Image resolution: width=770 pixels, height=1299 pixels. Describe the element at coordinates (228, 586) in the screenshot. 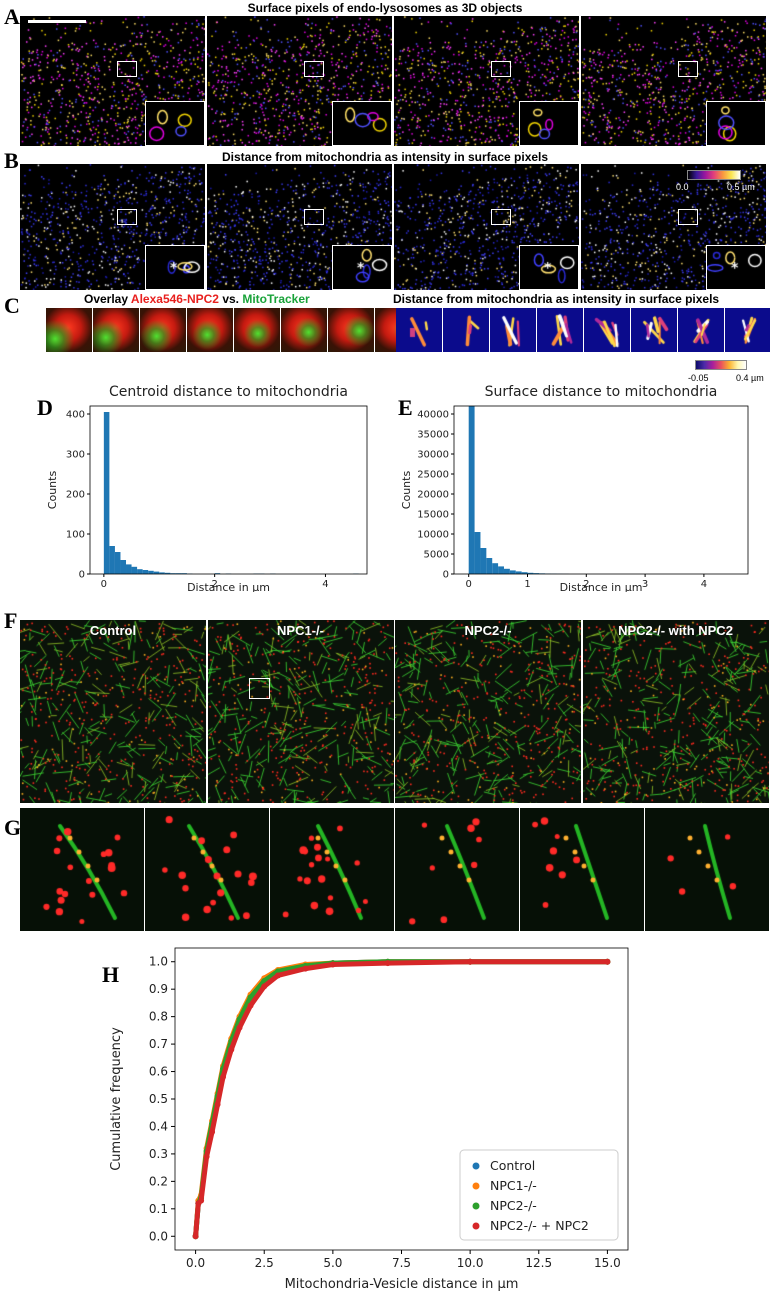

I see `x-axis-label: Distance in µm` at that location.